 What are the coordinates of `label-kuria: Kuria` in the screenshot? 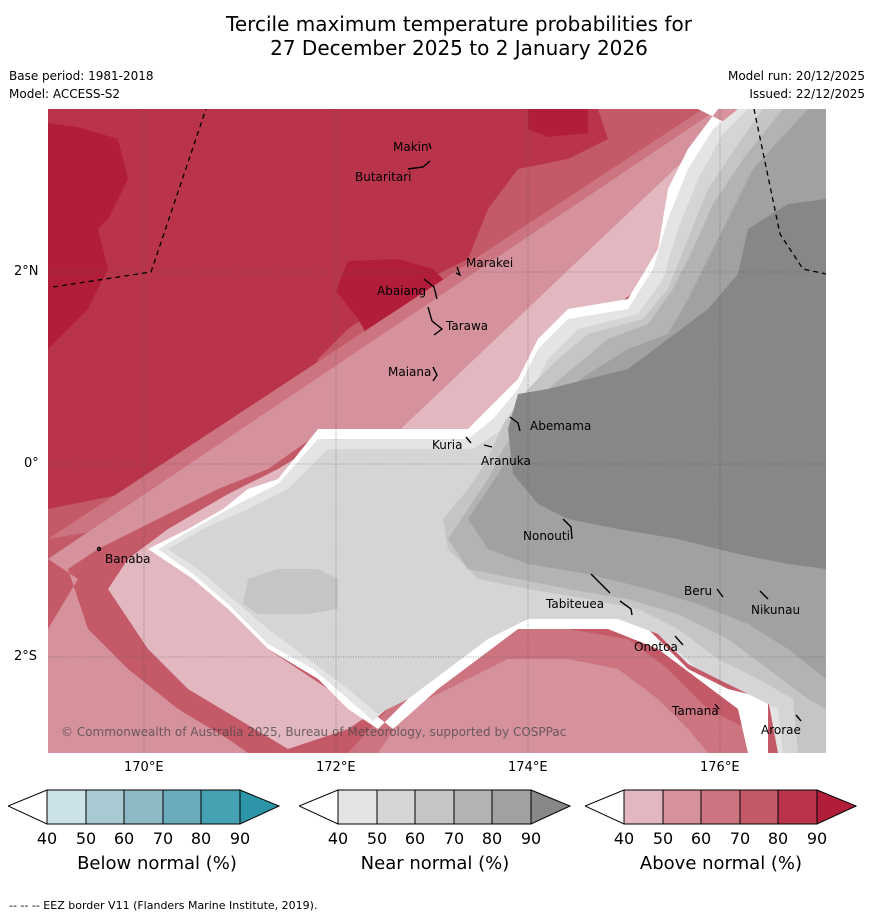 It's located at (447, 445).